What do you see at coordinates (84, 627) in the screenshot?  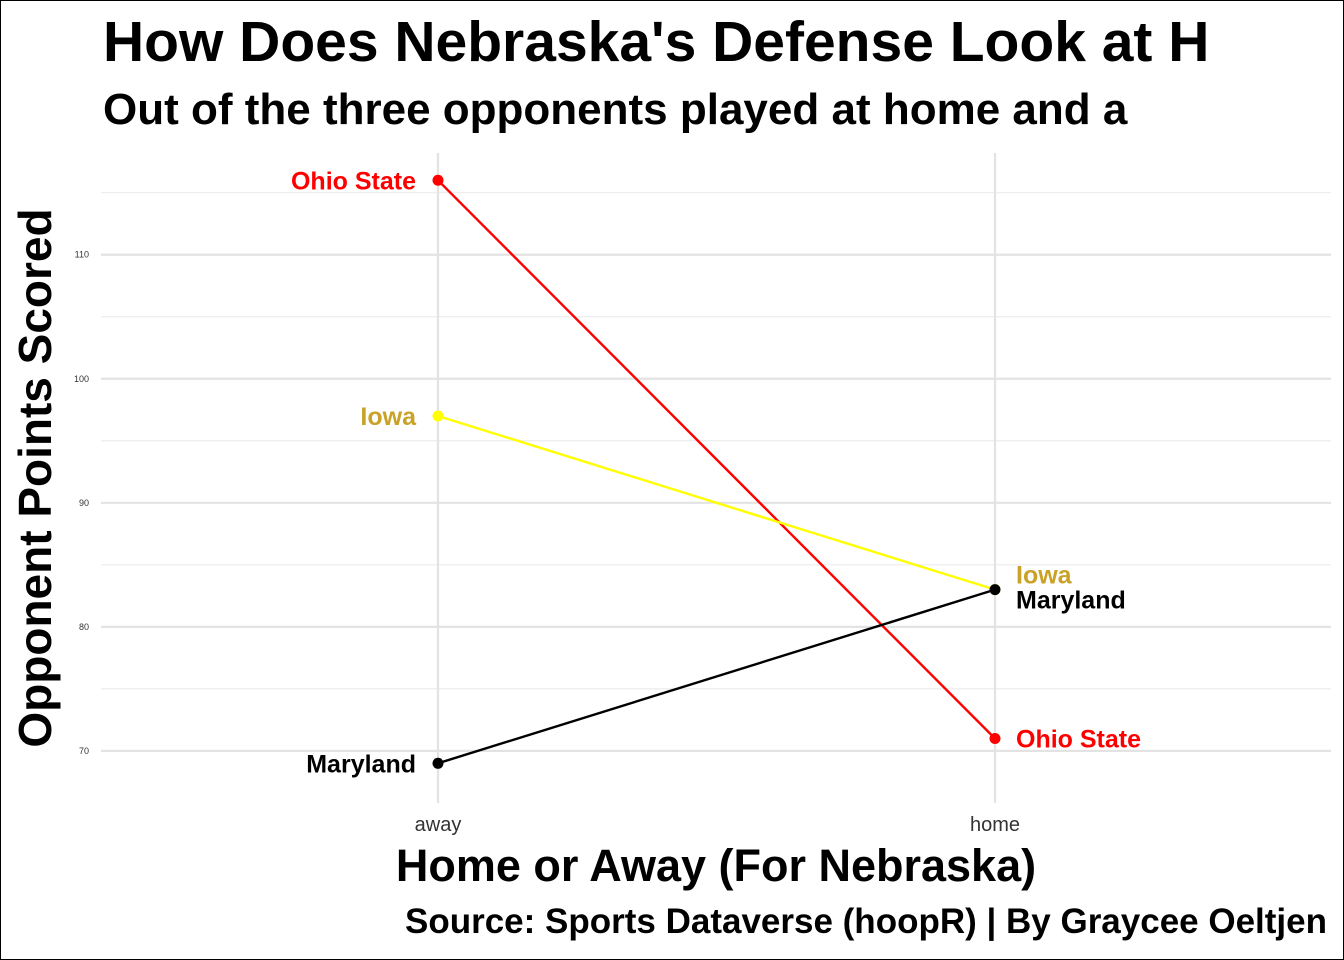 I see `y-tick-label: 80` at bounding box center [84, 627].